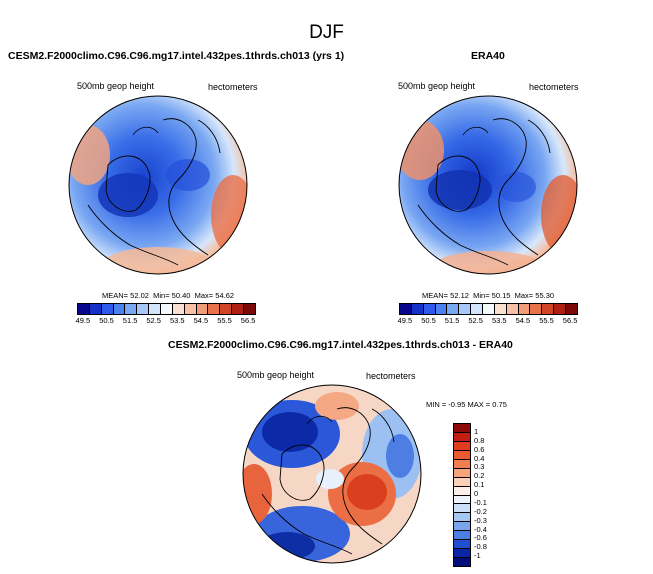  What do you see at coordinates (332, 474) in the screenshot?
I see `panel-3-map` at bounding box center [332, 474].